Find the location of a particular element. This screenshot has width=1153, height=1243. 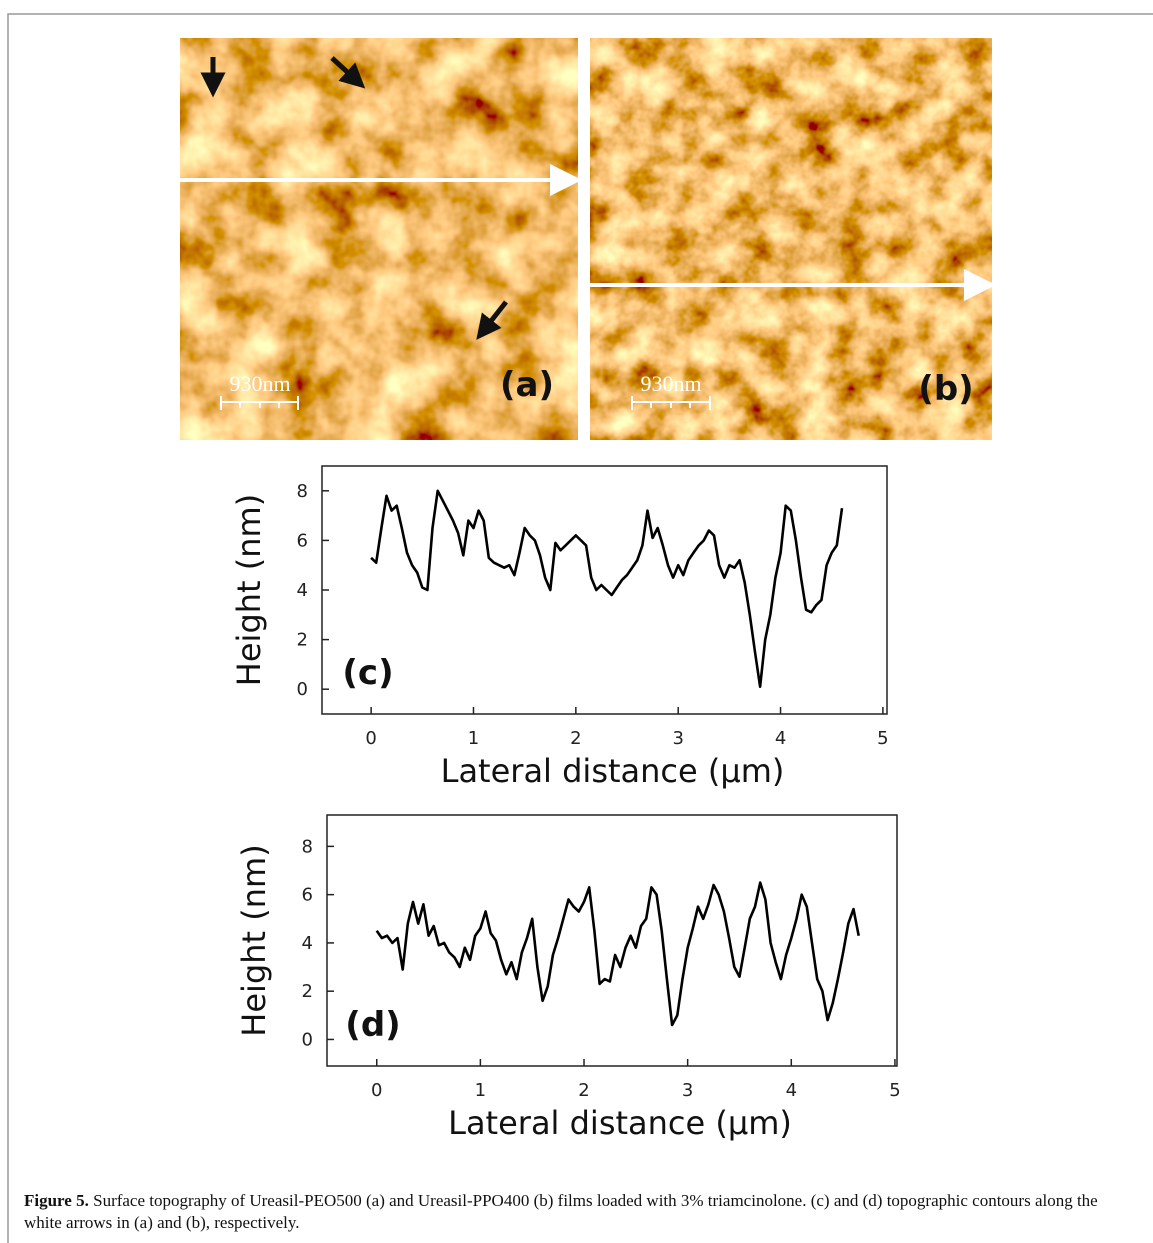

panel-label: (b) is located at coordinates (945, 389).